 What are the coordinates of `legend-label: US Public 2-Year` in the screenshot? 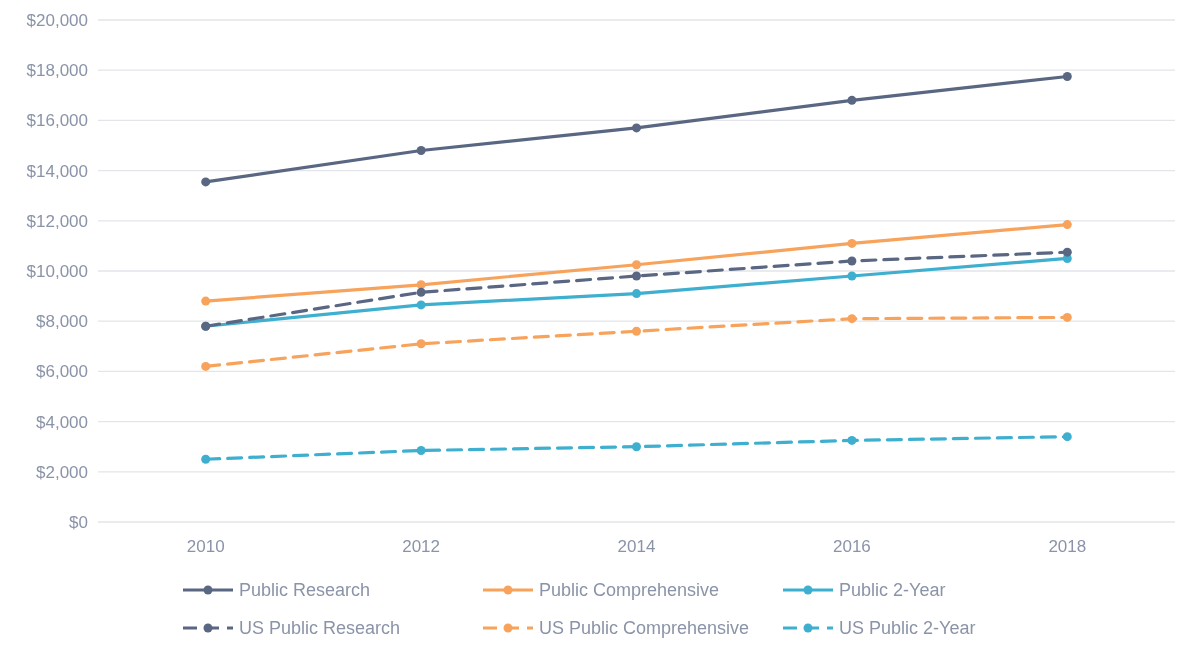 It's located at (907, 628).